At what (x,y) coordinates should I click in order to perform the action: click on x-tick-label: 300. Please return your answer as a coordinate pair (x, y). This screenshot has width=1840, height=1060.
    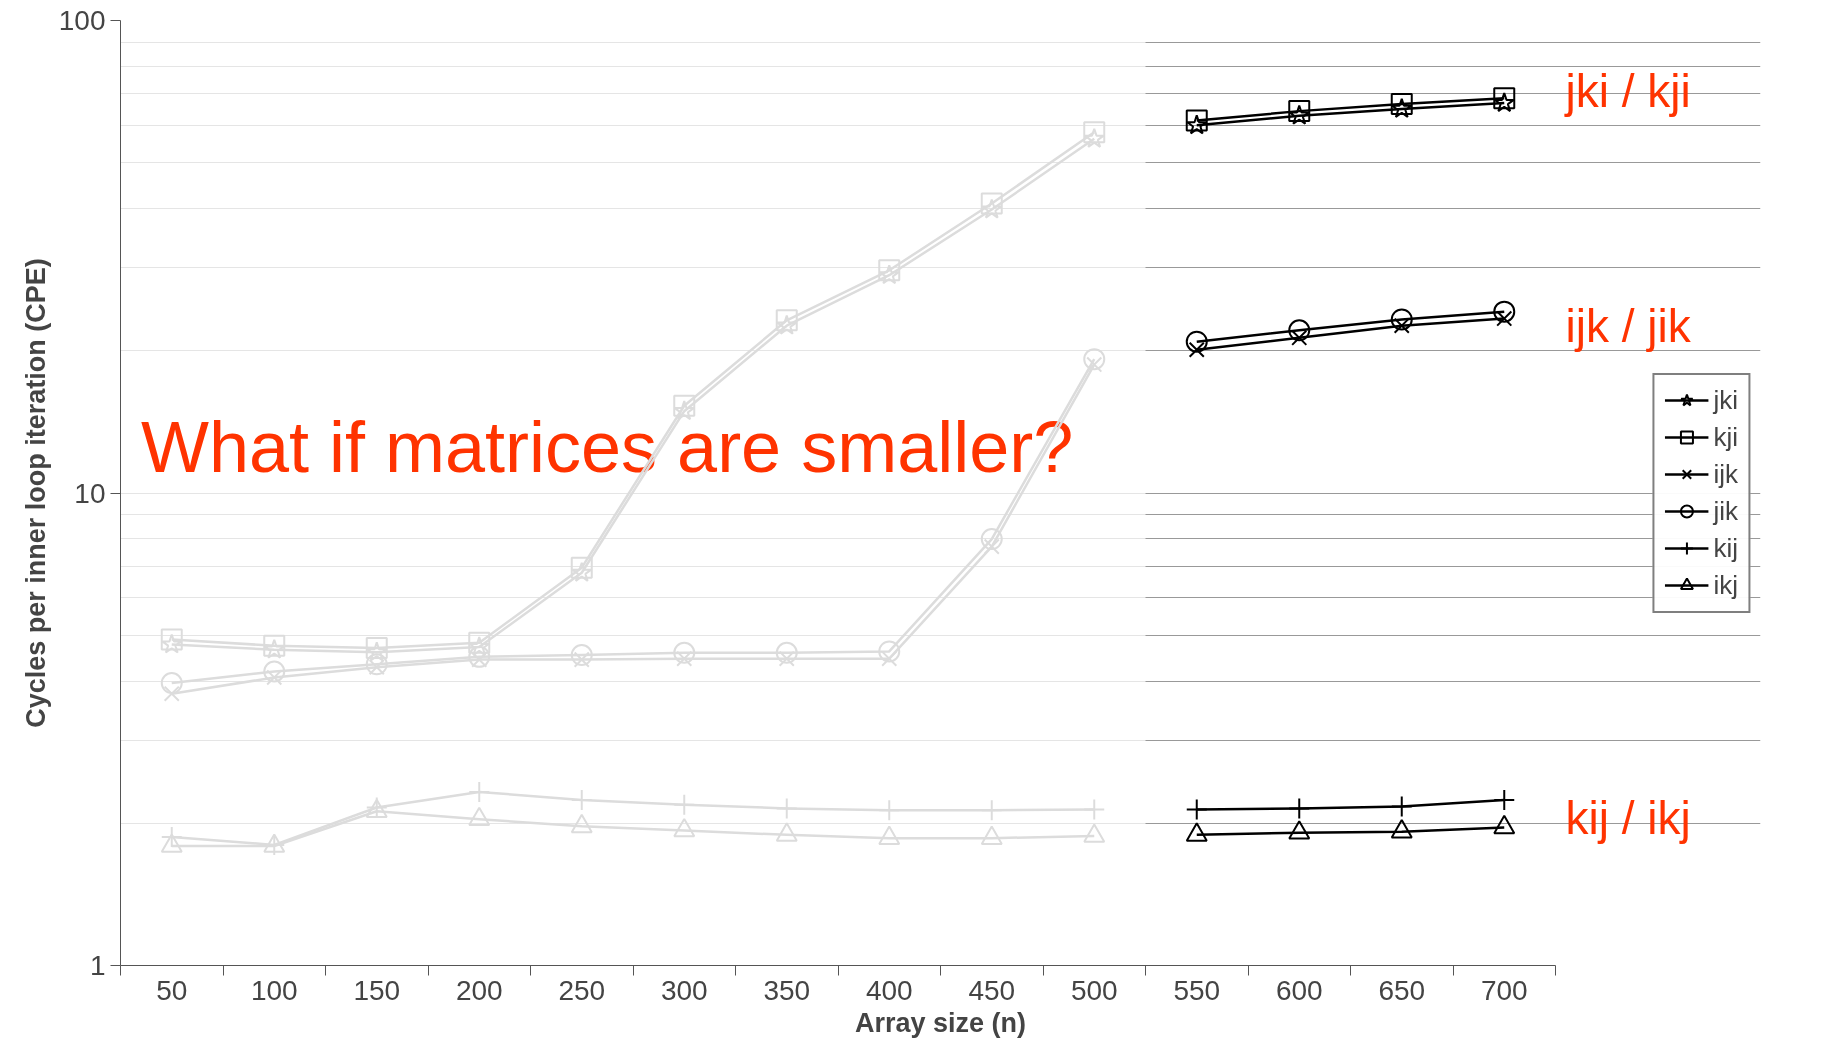
    Looking at the image, I should click on (684, 990).